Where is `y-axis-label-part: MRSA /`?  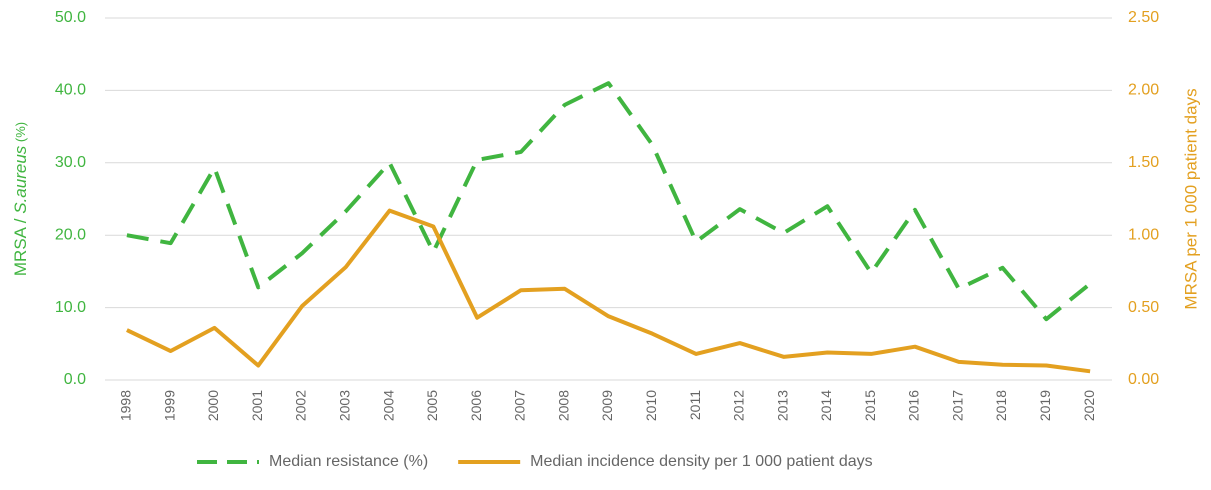 y-axis-label-part: MRSA / is located at coordinates (20, 245).